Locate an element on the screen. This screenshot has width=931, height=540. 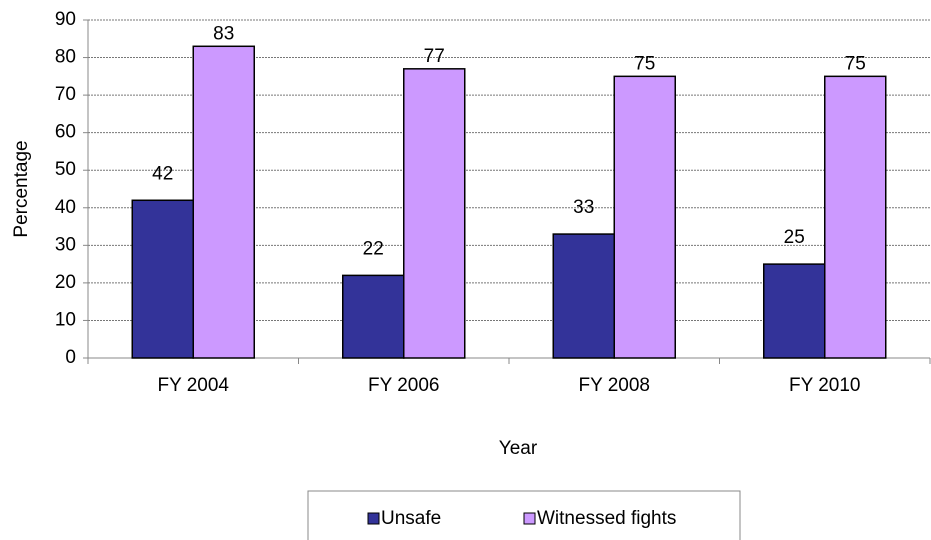
y-tick-label: 10 is located at coordinates (65, 319).